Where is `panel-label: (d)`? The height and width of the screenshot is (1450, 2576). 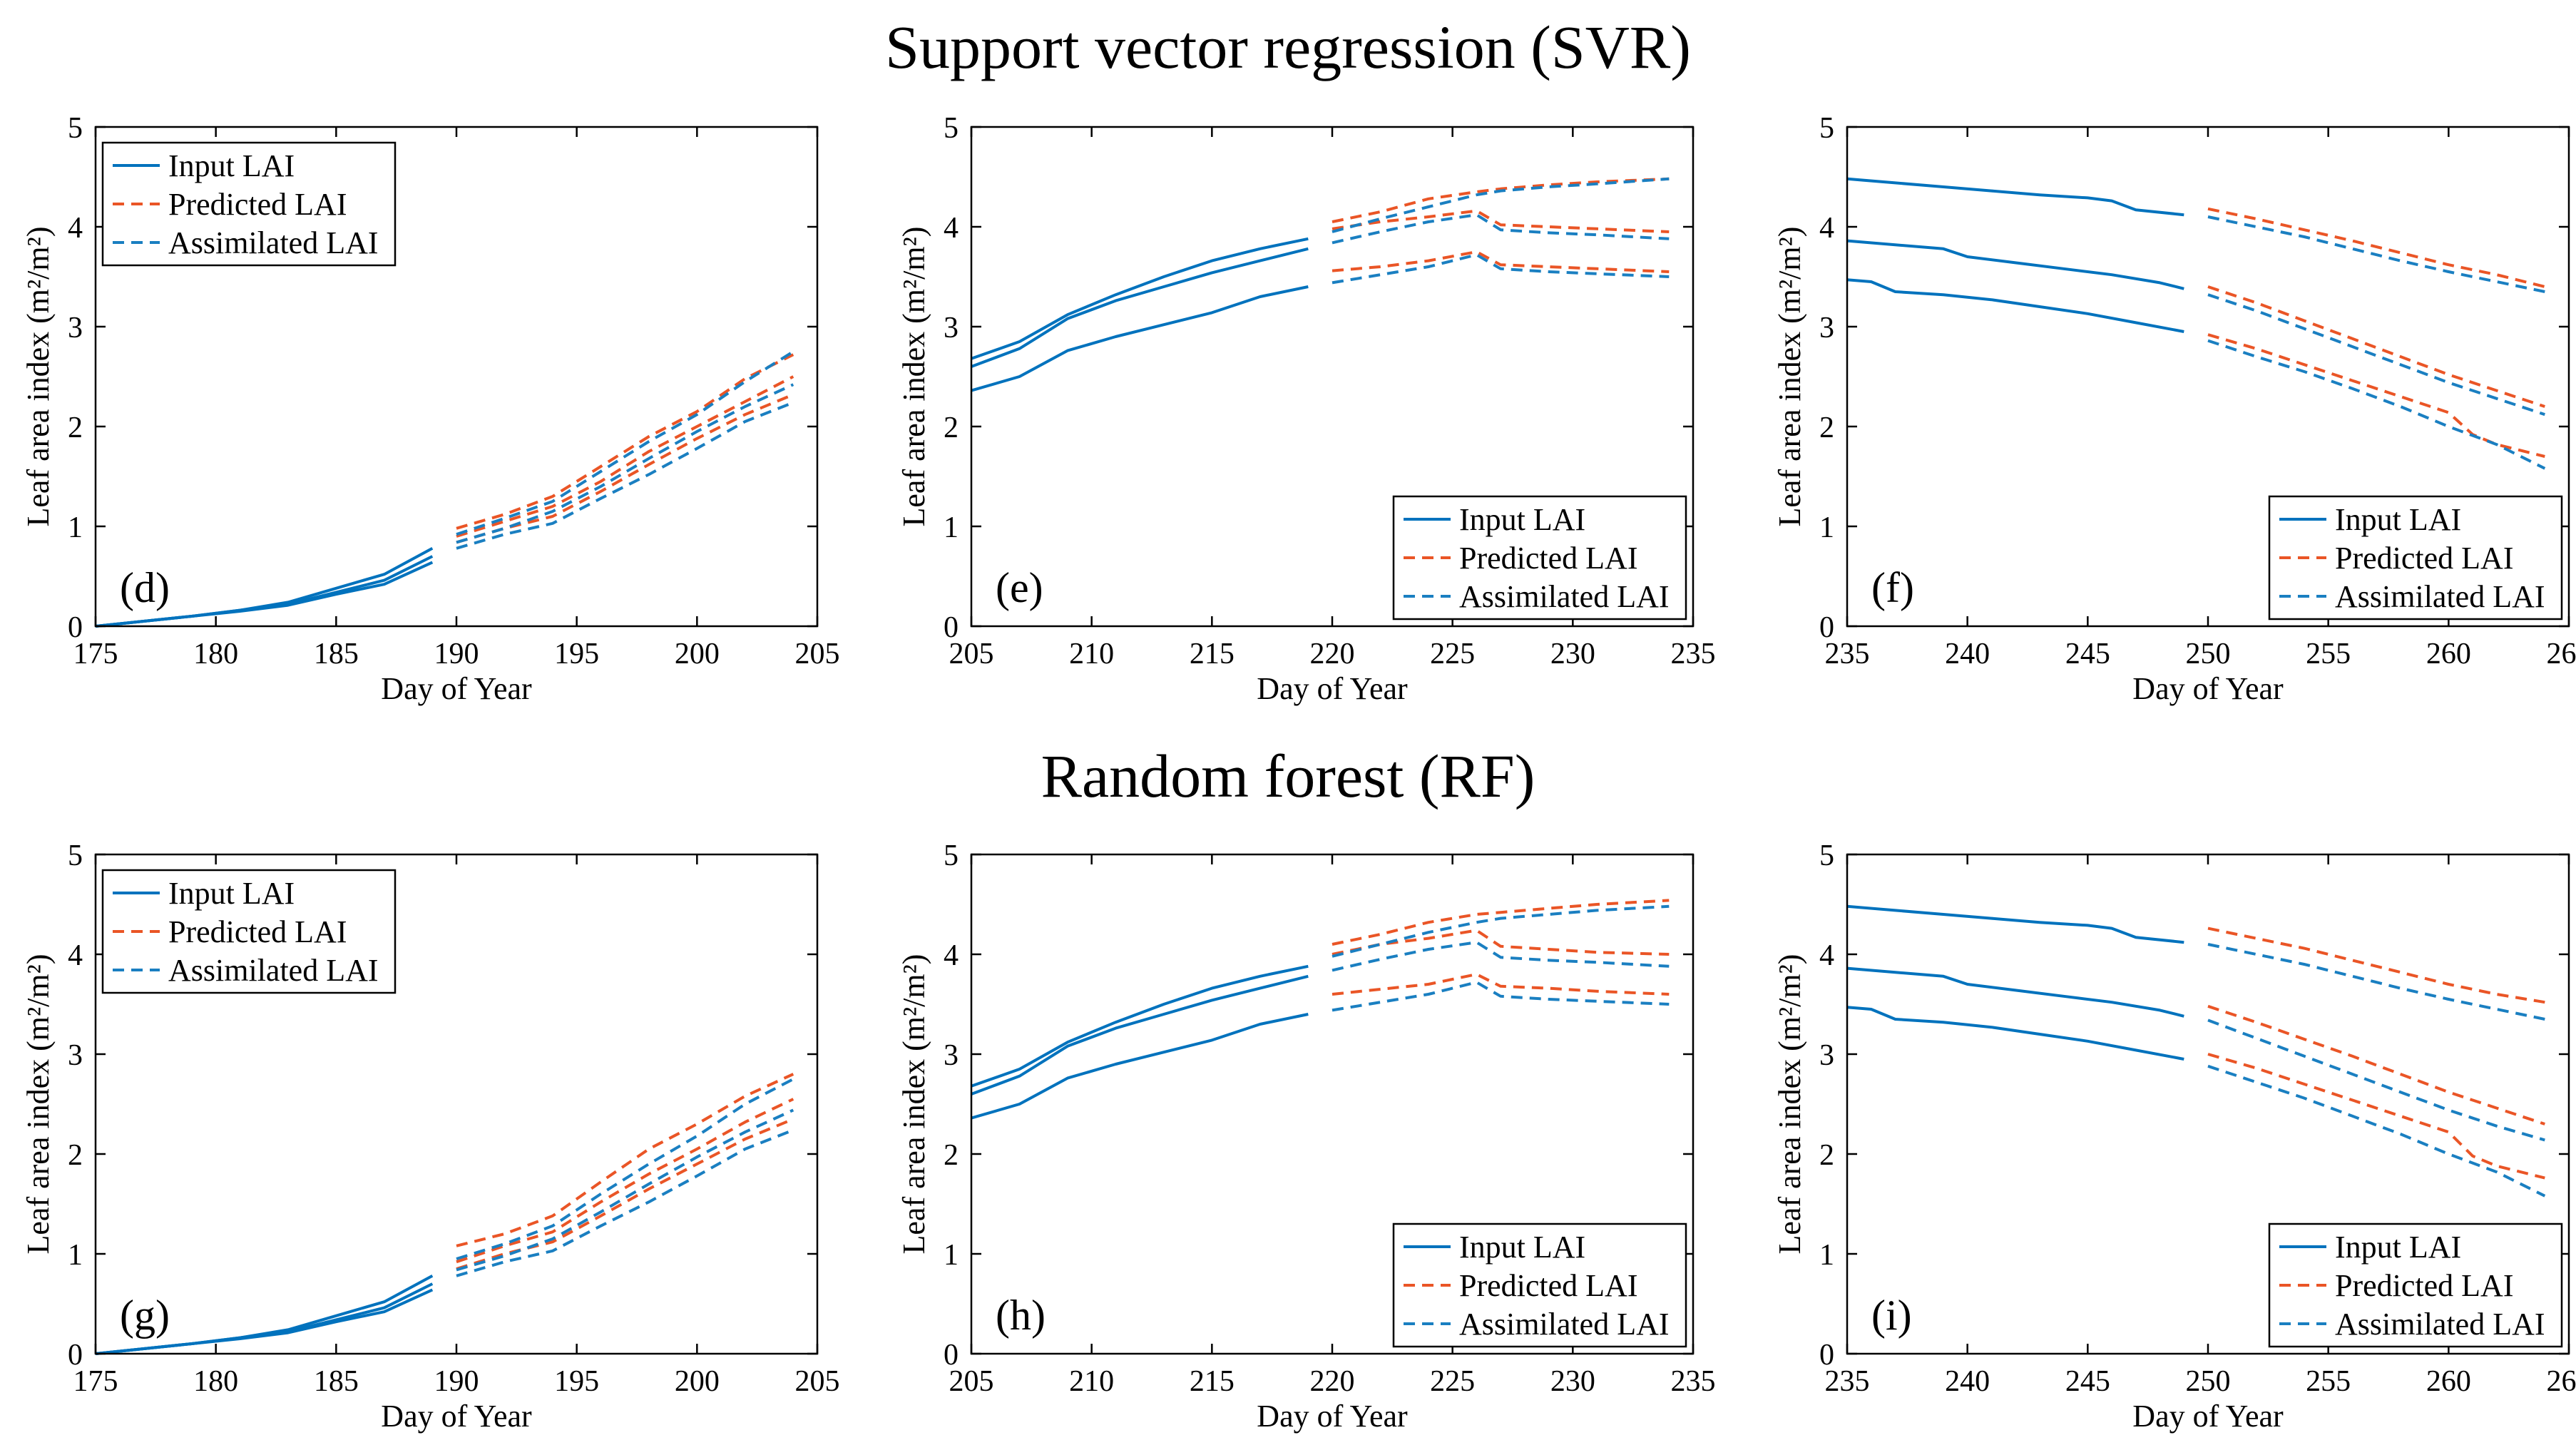 panel-label: (d) is located at coordinates (145, 587).